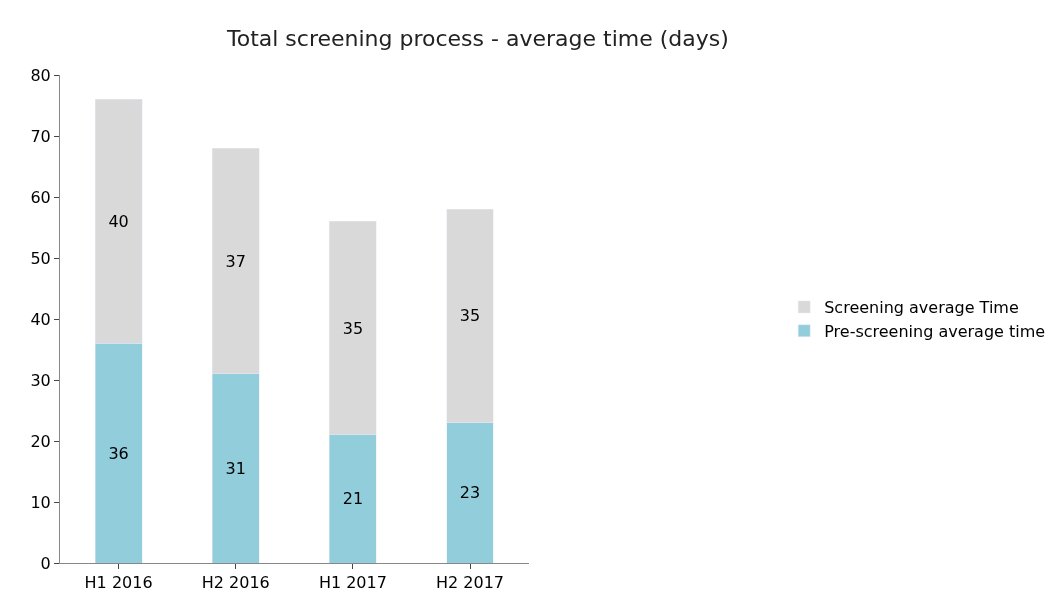 The height and width of the screenshot is (608, 1062). What do you see at coordinates (353, 499) in the screenshot?
I see `data-label: 21` at bounding box center [353, 499].